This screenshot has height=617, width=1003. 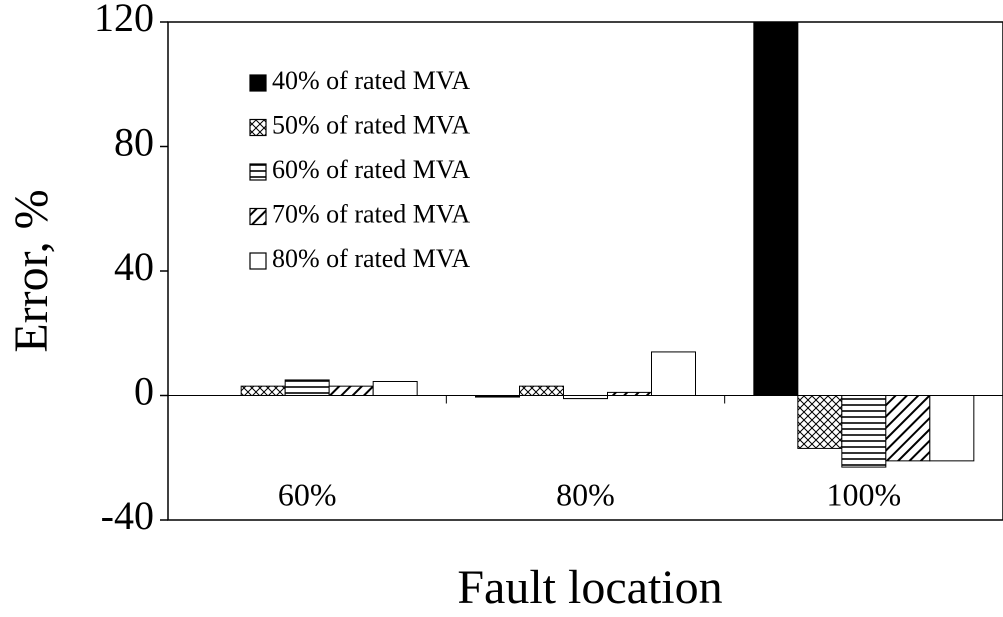 I want to click on x-tick-label: 80%, so click(x=585, y=494).